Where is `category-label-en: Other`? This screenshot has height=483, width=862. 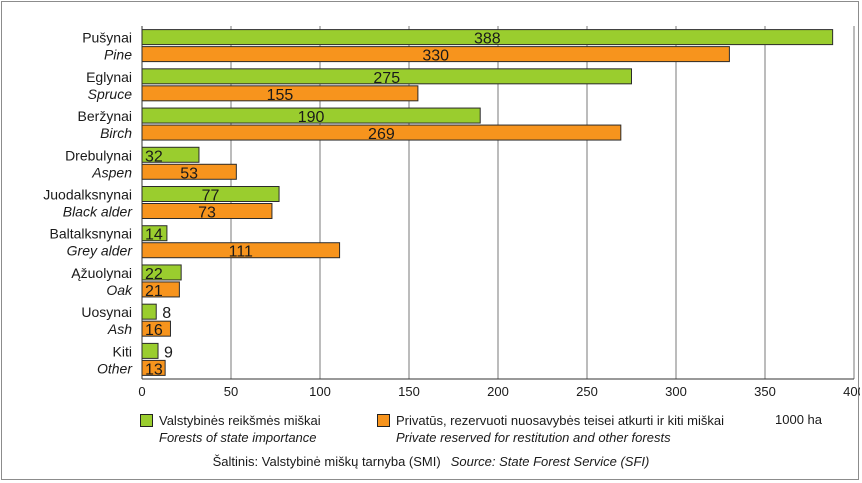
category-label-en: Other is located at coordinates (115, 368).